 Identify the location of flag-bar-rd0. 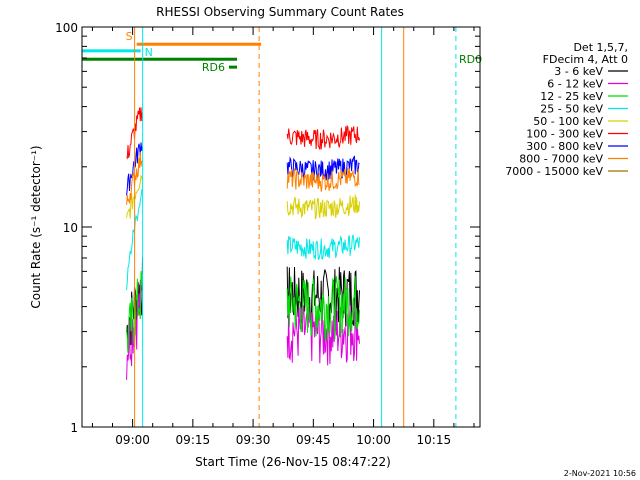
(160, 59).